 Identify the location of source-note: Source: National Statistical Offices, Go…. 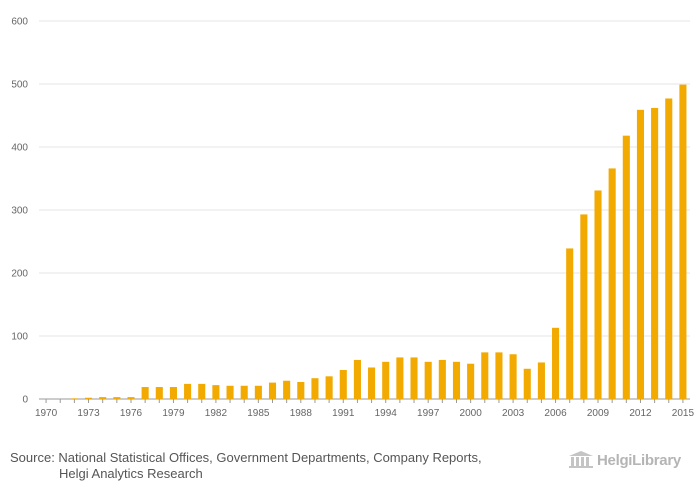
(280, 466).